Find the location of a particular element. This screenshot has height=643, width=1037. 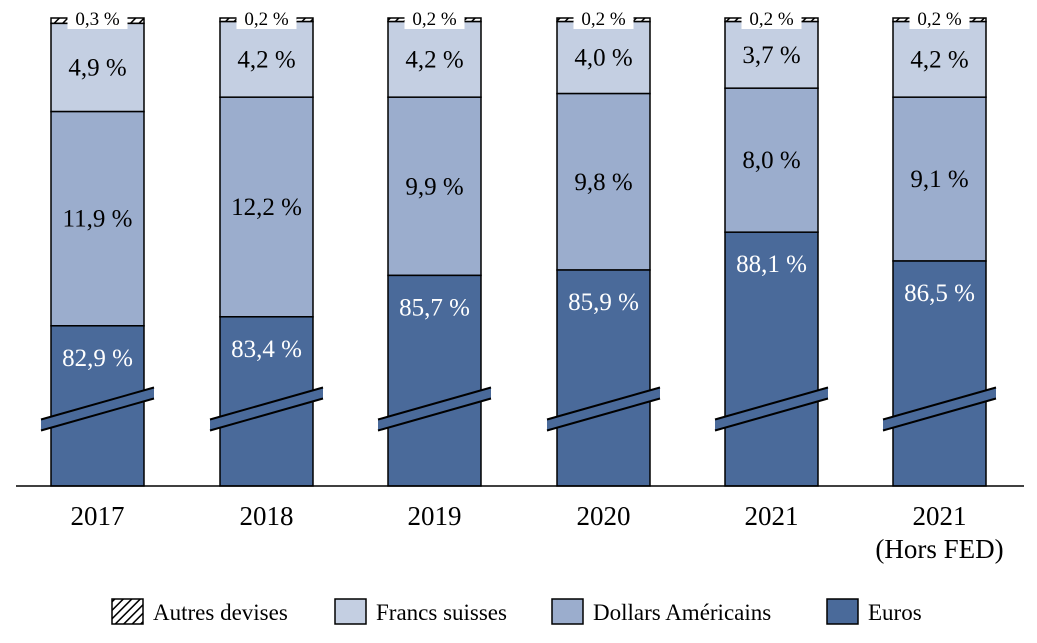

data-label-autres-devises-2019: 0,2 % is located at coordinates (434, 19).